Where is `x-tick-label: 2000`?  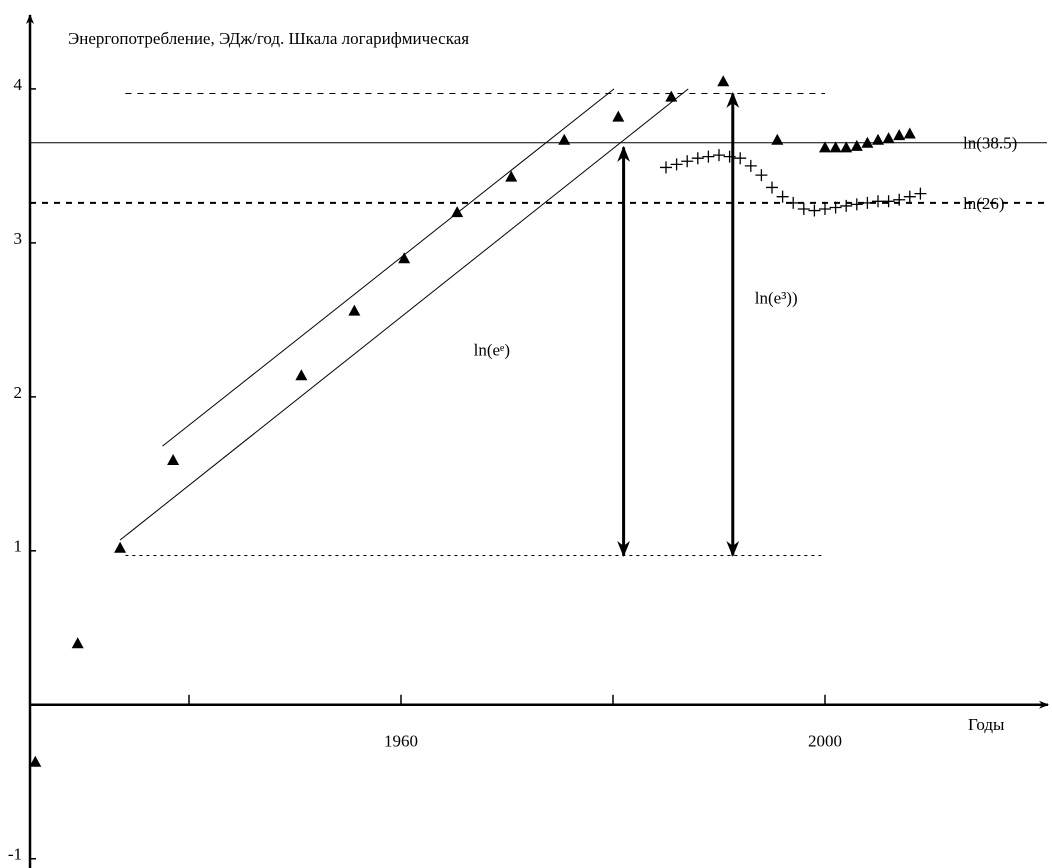 x-tick-label: 2000 is located at coordinates (825, 741).